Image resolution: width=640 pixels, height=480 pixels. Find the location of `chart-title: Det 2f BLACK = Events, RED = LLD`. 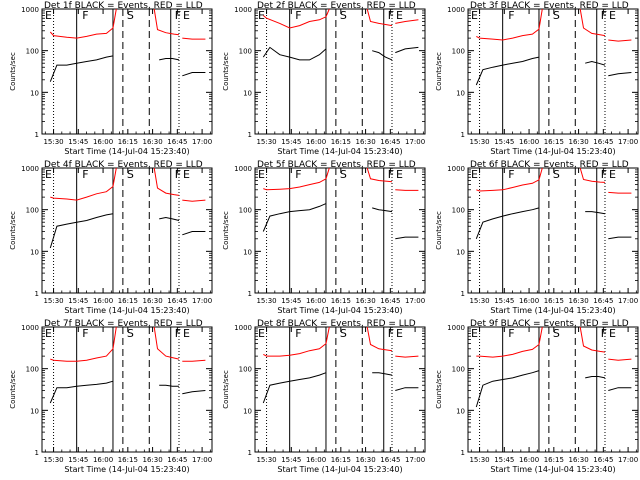

chart-title: Det 2f BLACK = Events, RED = LLD is located at coordinates (336, 6).